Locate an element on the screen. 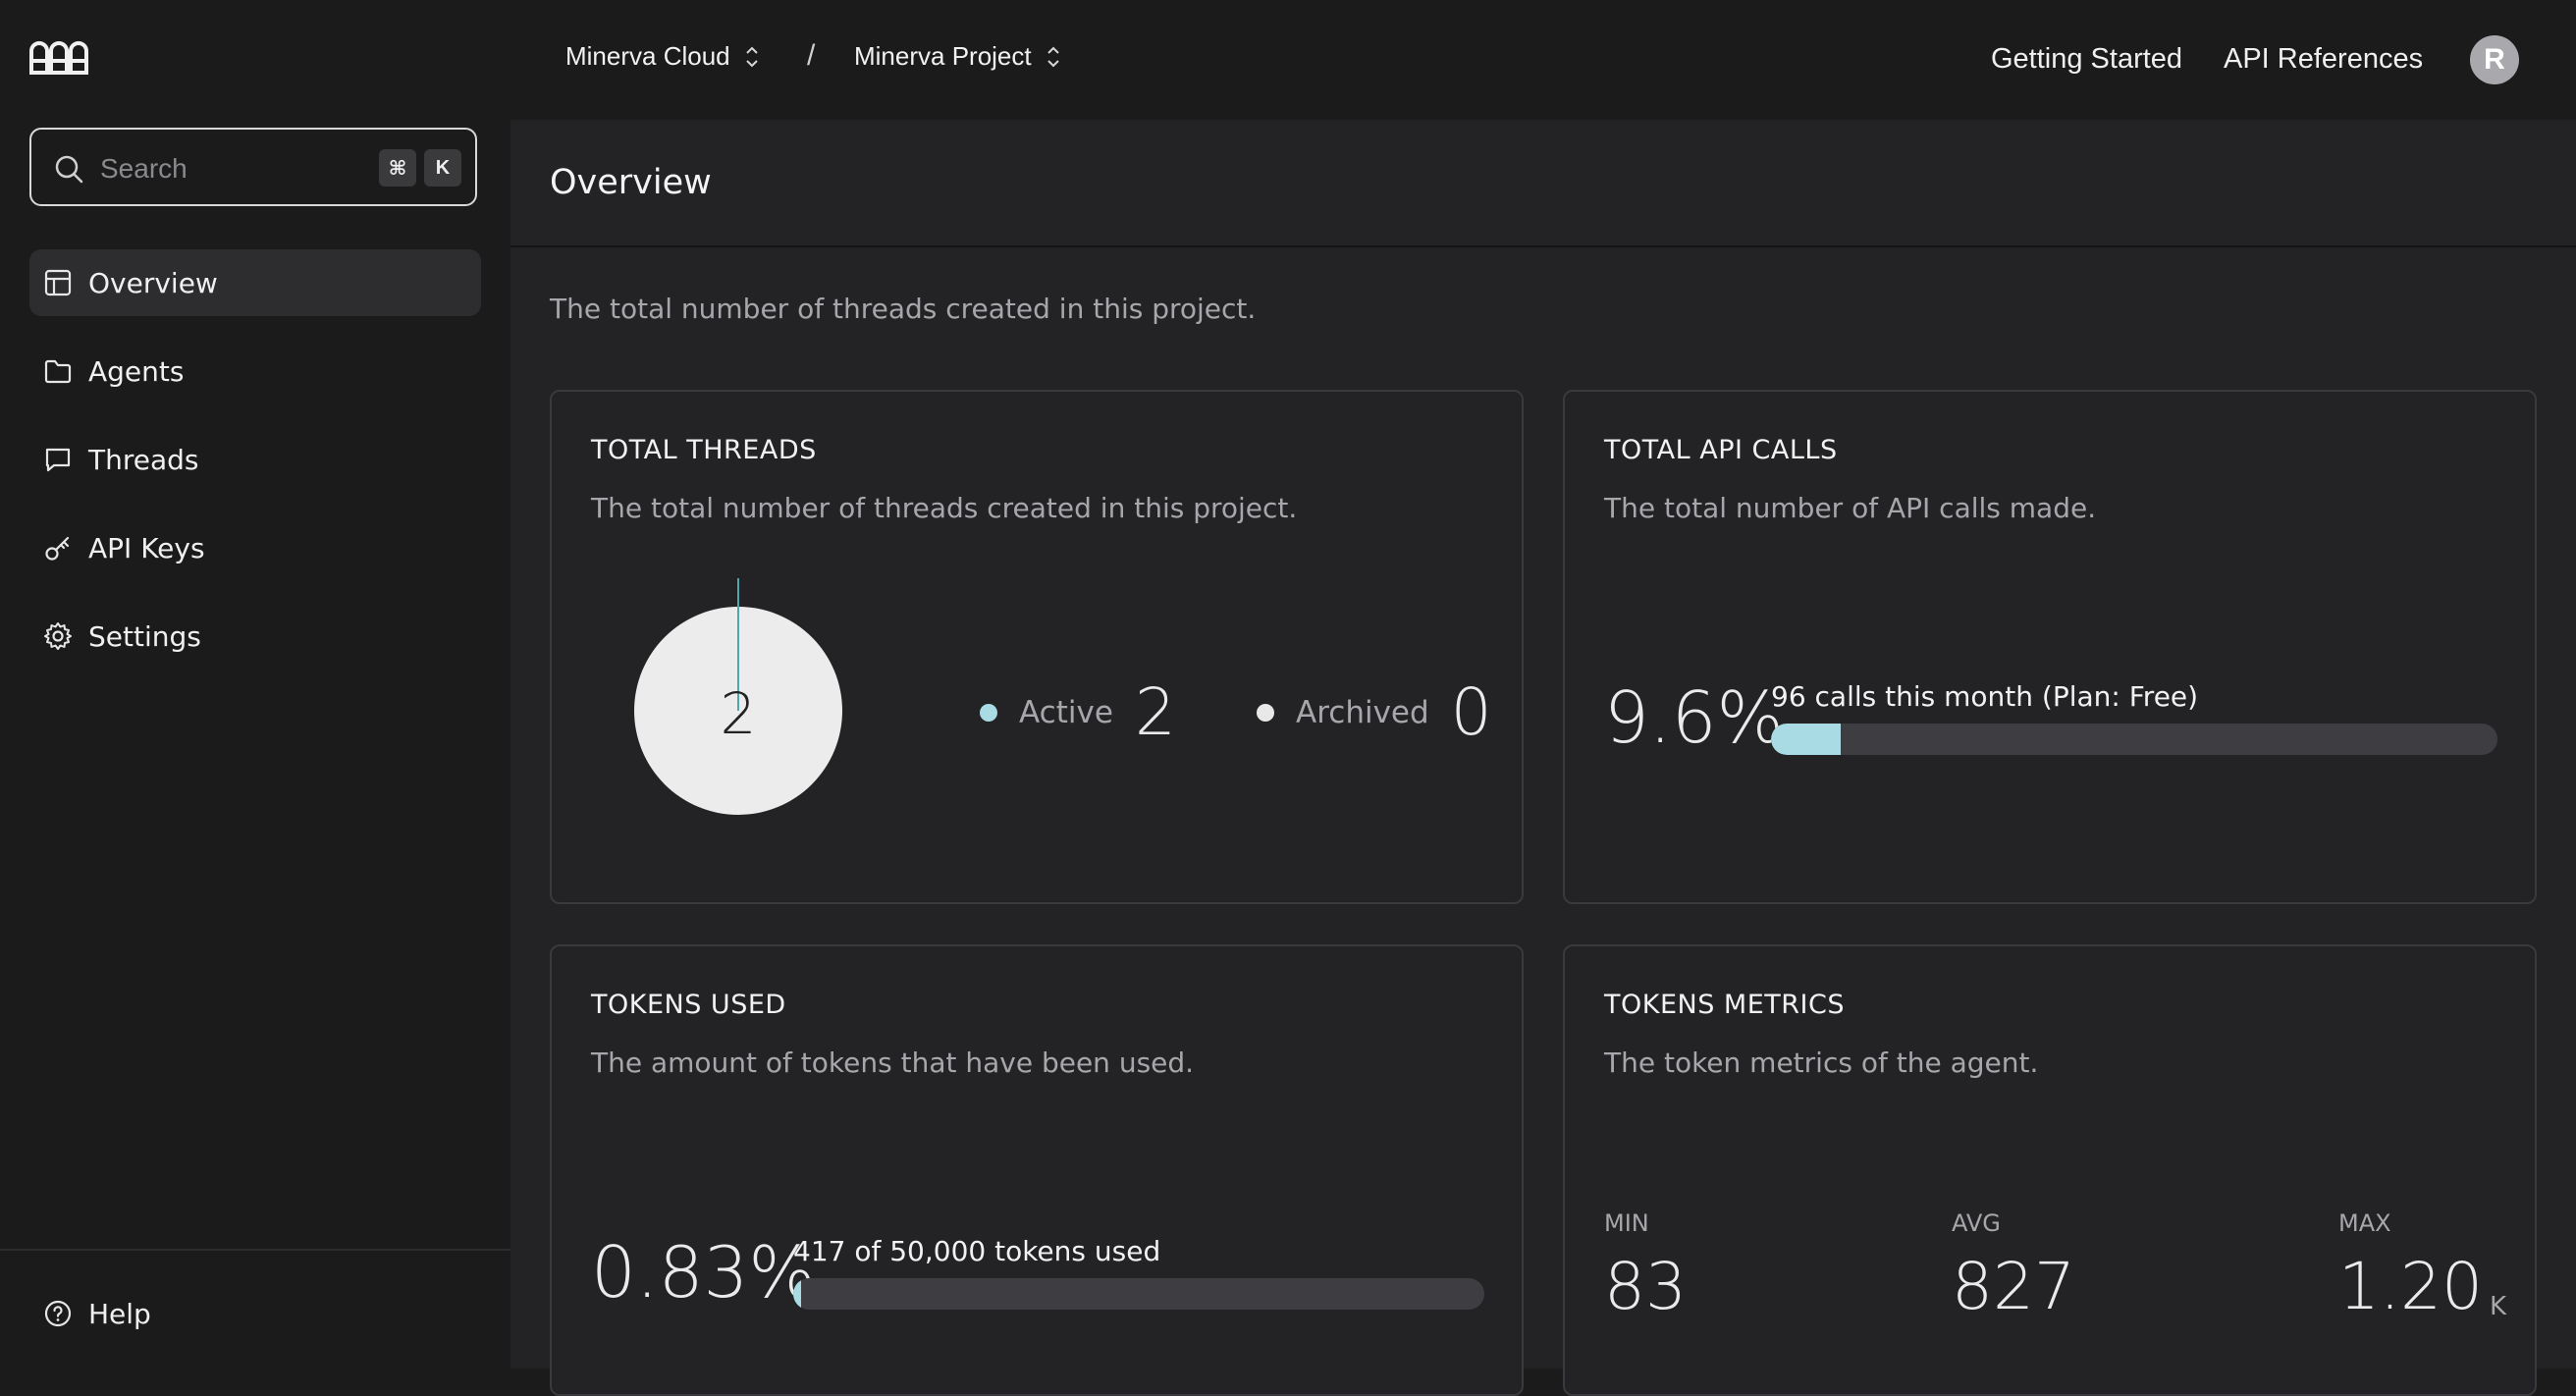 Image resolution: width=2576 pixels, height=1396 pixels. sidebar-item-settings: Settings is located at coordinates (255, 637).